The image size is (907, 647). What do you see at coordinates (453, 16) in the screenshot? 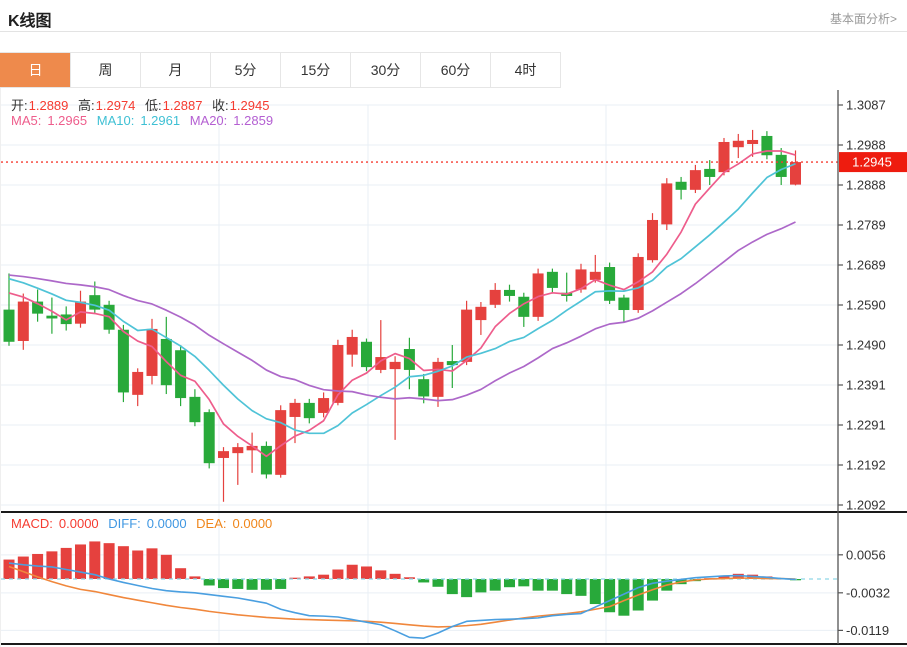
I see `page-header: K线图 基本面分析>` at bounding box center [453, 16].